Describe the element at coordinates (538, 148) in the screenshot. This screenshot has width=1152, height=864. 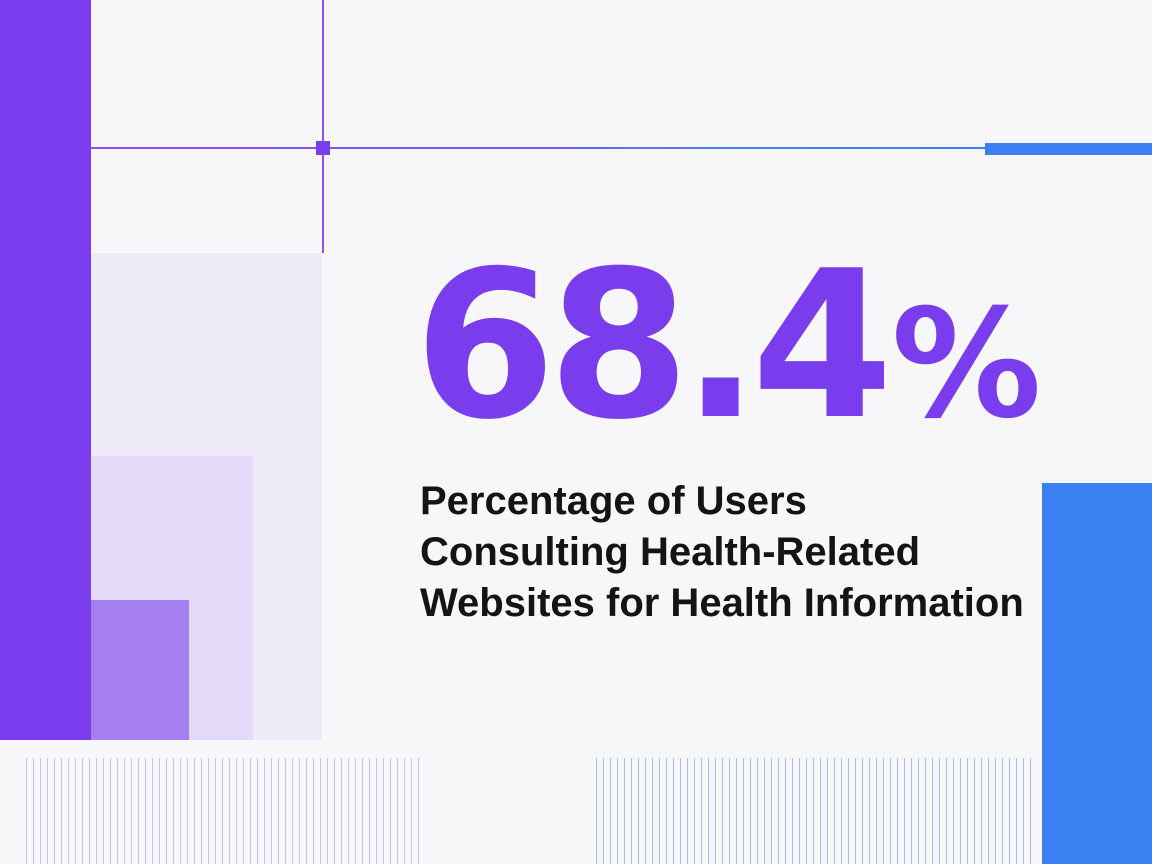
I see `horizontal-guide-line` at that location.